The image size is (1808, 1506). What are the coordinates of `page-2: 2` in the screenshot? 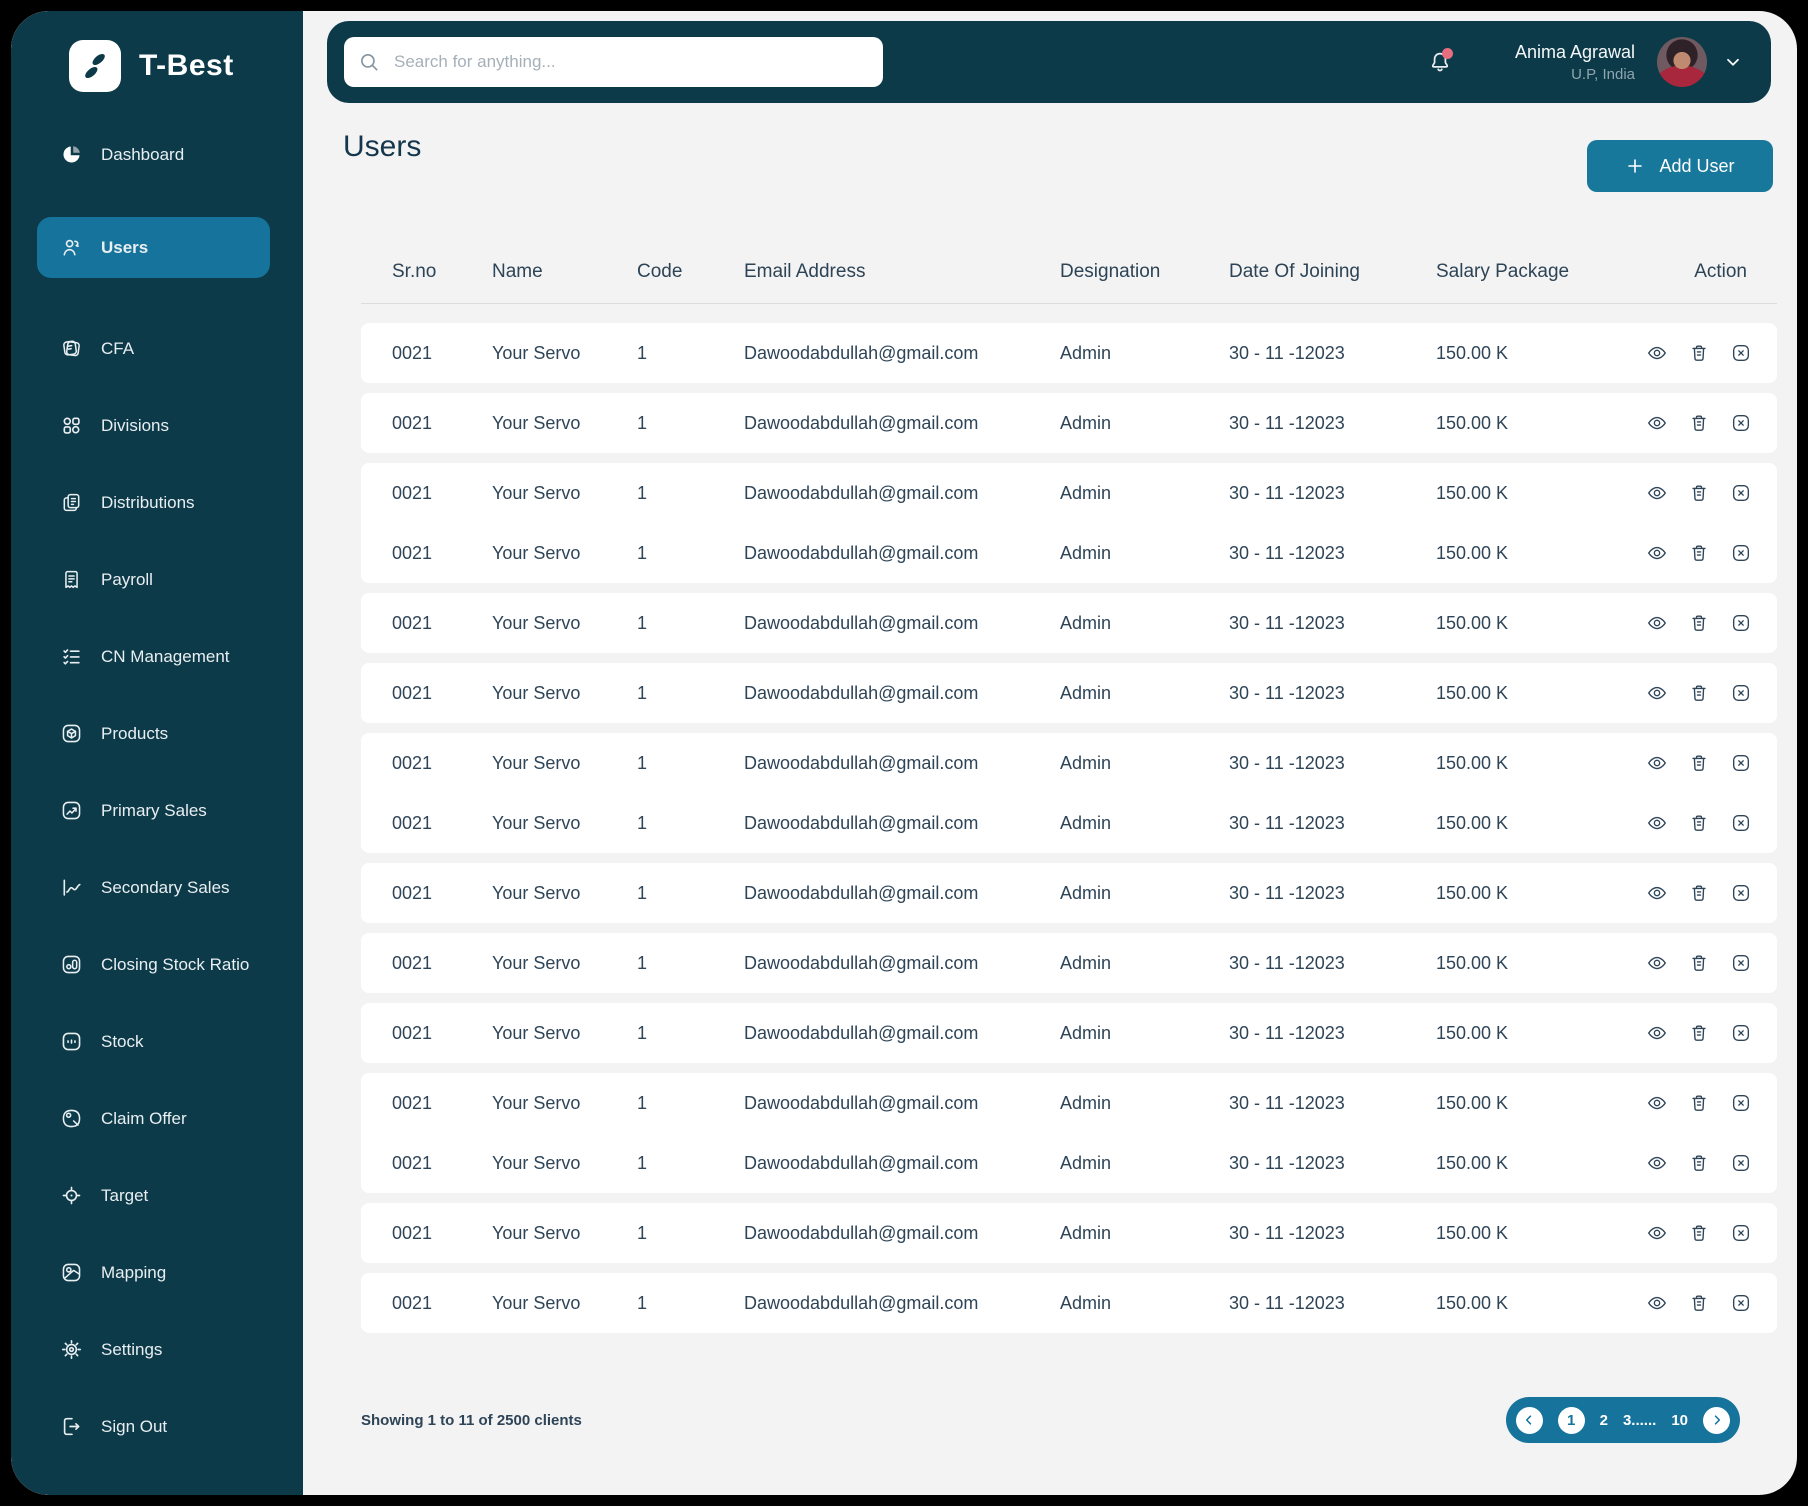 It's located at (1603, 1420).